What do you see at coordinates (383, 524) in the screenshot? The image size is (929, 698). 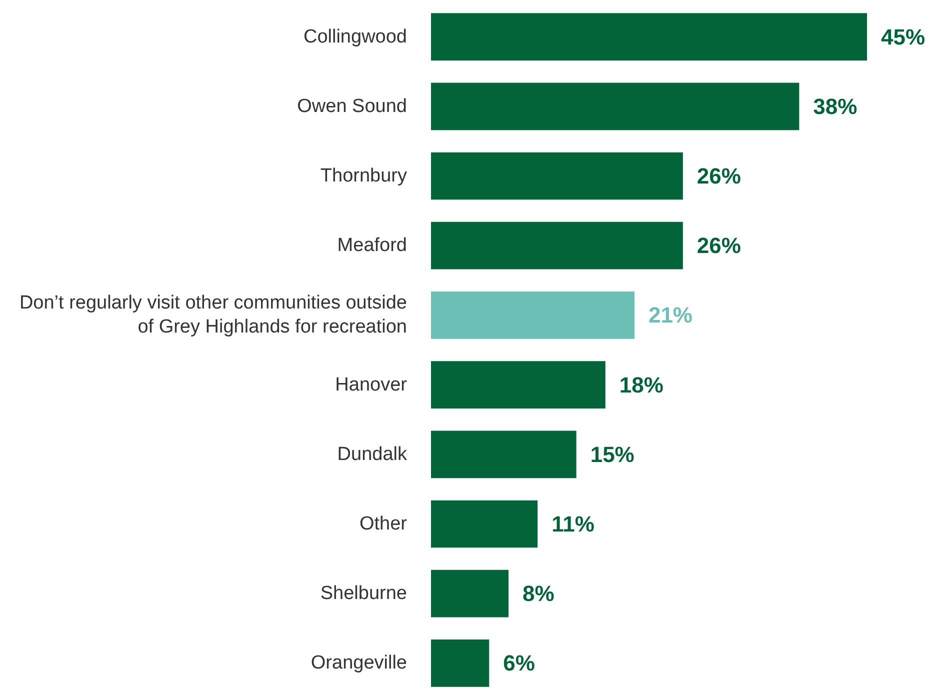 I see `y-tick-label: Other` at bounding box center [383, 524].